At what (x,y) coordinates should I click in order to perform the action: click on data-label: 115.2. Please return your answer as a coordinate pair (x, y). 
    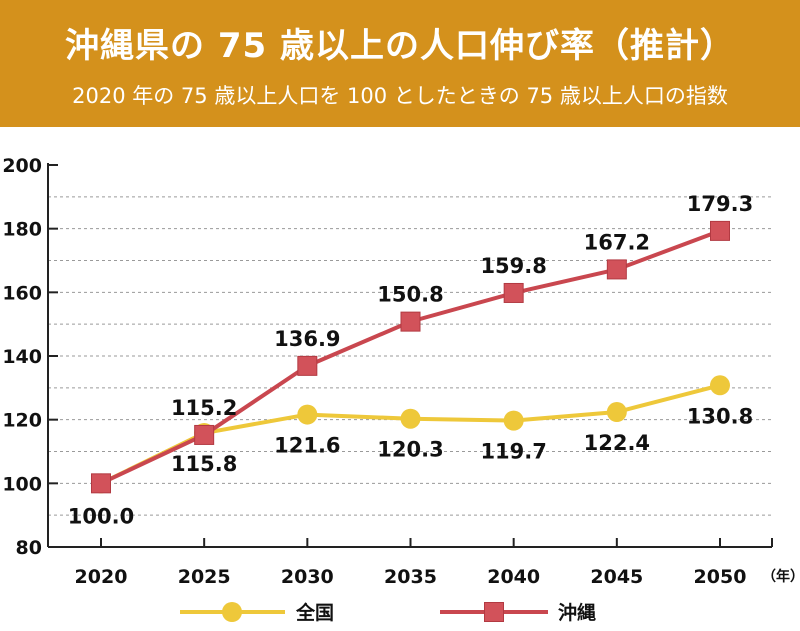
    Looking at the image, I should click on (204, 408).